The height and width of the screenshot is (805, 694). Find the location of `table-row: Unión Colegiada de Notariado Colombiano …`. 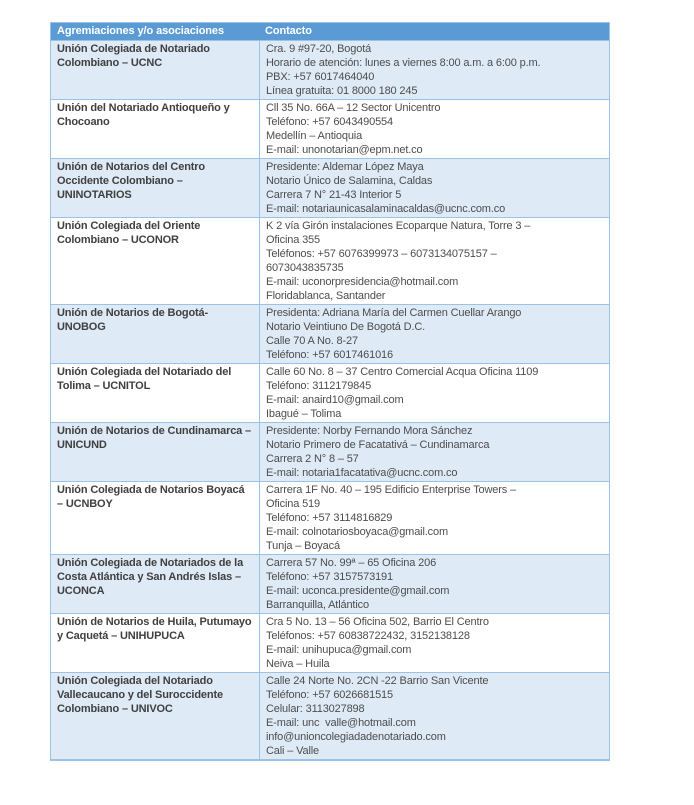

table-row: Unión Colegiada de Notariado Colombiano … is located at coordinates (330, 69).